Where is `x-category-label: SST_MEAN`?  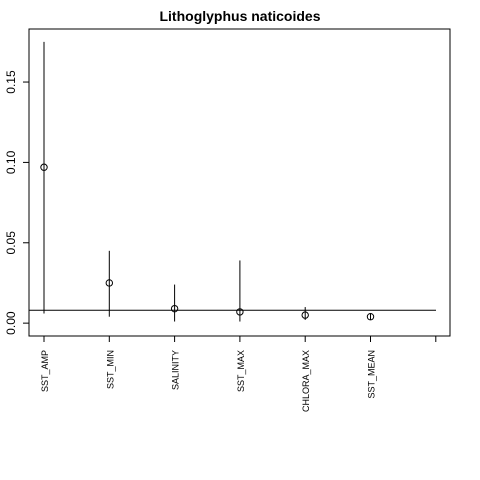 x-category-label: SST_MEAN is located at coordinates (372, 374).